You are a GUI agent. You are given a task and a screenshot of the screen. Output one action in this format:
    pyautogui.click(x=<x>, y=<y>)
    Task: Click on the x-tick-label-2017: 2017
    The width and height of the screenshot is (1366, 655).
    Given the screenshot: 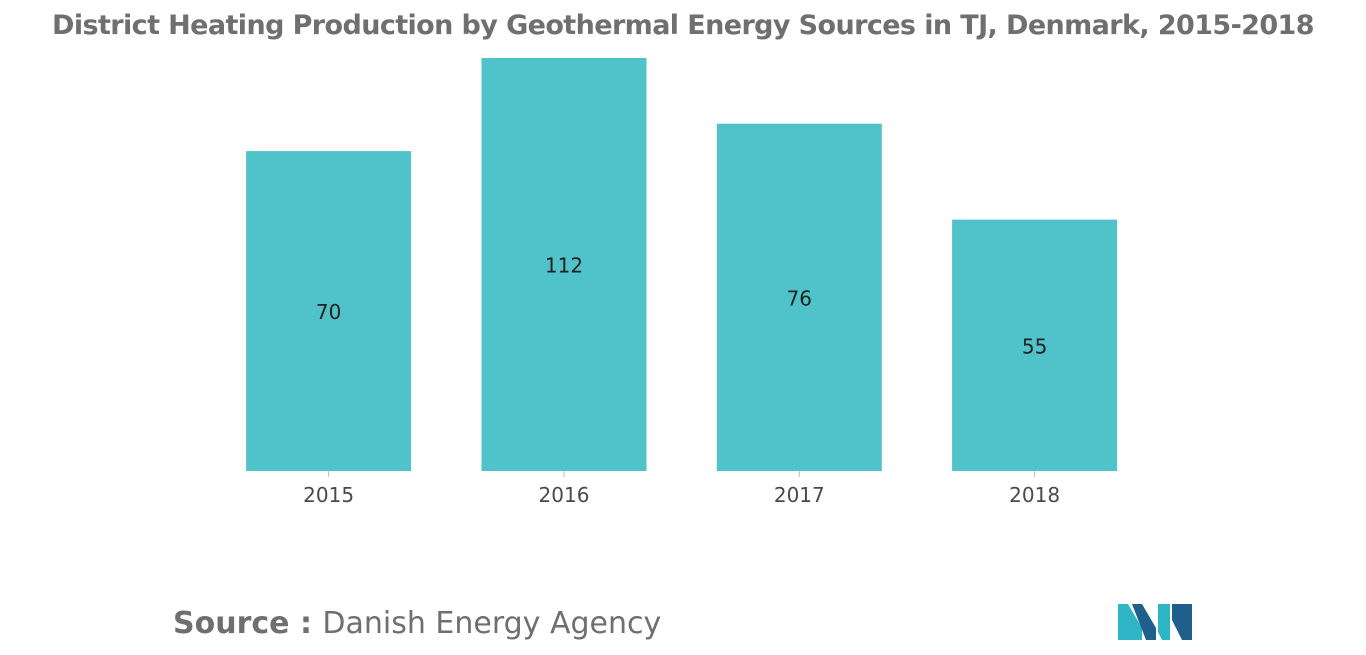 What is the action you would take?
    pyautogui.click(x=799, y=495)
    